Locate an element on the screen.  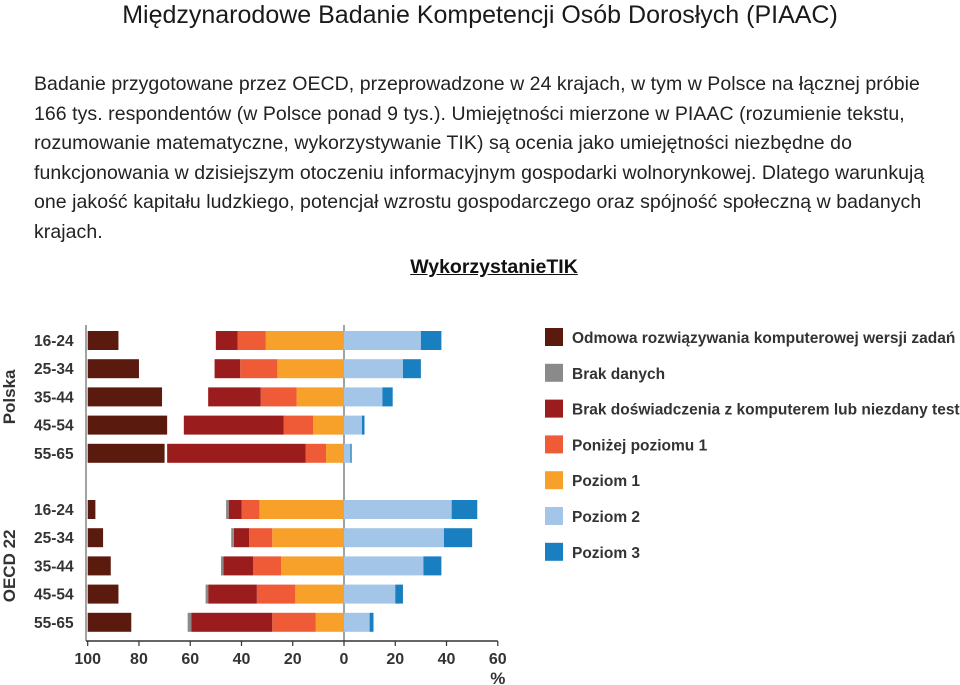
x-tick-label: 100 is located at coordinates (87, 659).